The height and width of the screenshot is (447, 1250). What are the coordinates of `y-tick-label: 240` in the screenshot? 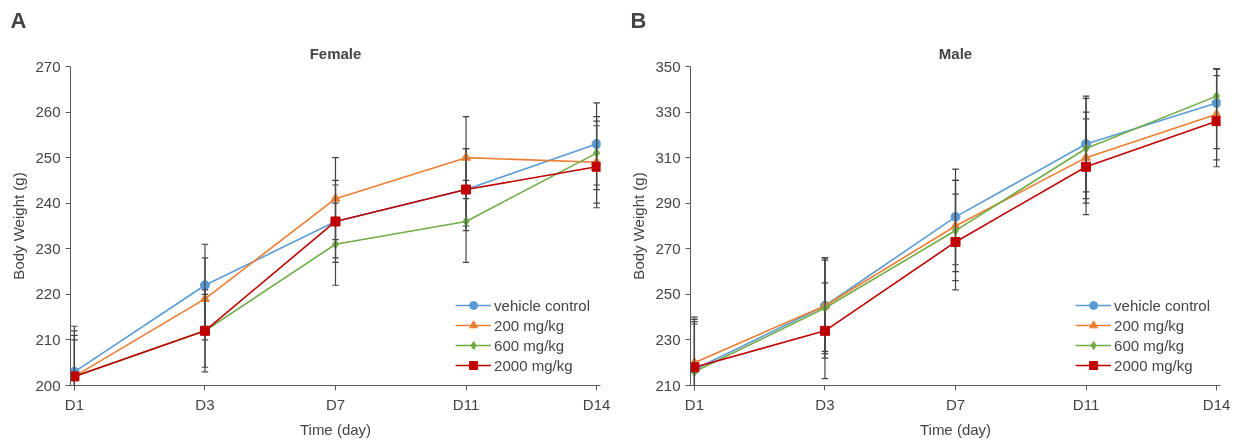 It's located at (48, 203).